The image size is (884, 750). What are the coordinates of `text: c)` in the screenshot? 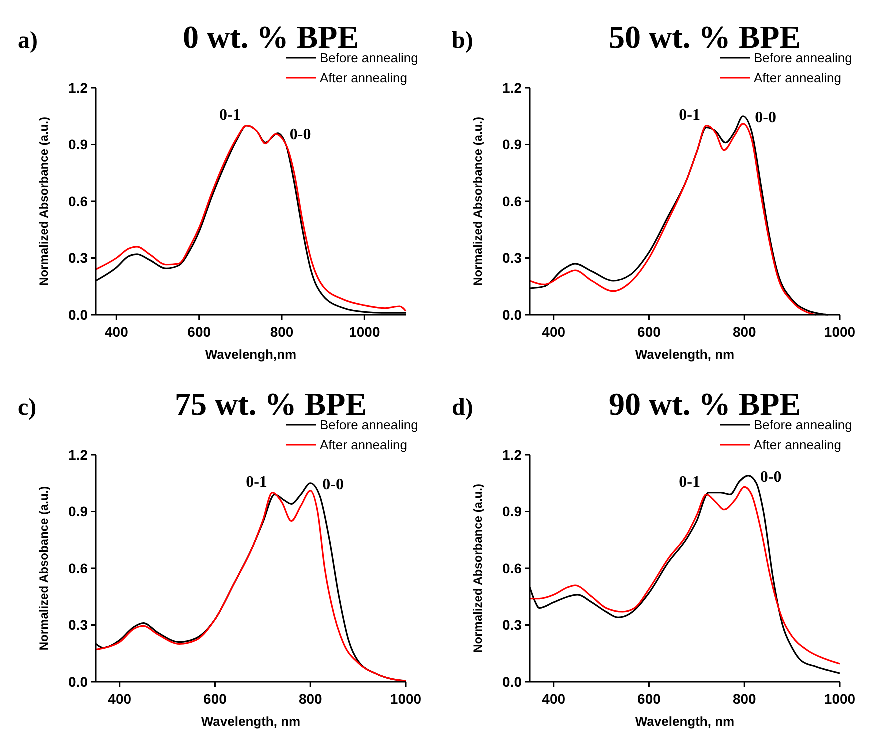 It's located at (27, 408).